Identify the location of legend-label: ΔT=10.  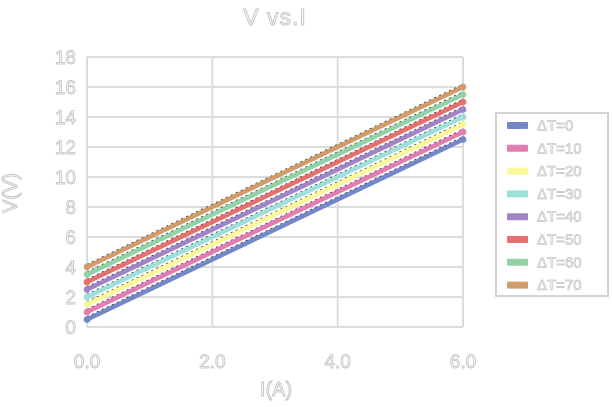
(559, 148).